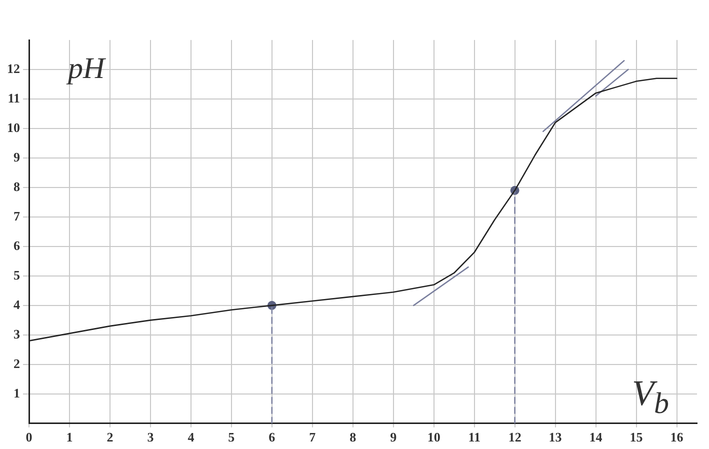  Describe the element at coordinates (677, 437) in the screenshot. I see `x-tick-label: 16` at that location.